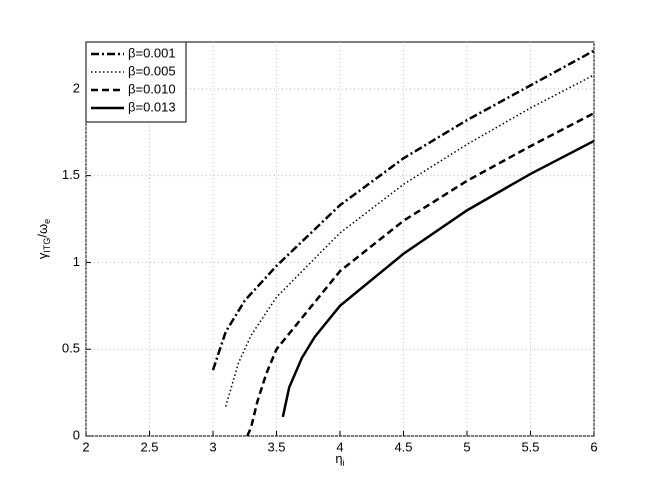 The width and height of the screenshot is (654, 496). What do you see at coordinates (152, 88) in the screenshot?
I see `legend-label: β=0.010` at bounding box center [152, 88].